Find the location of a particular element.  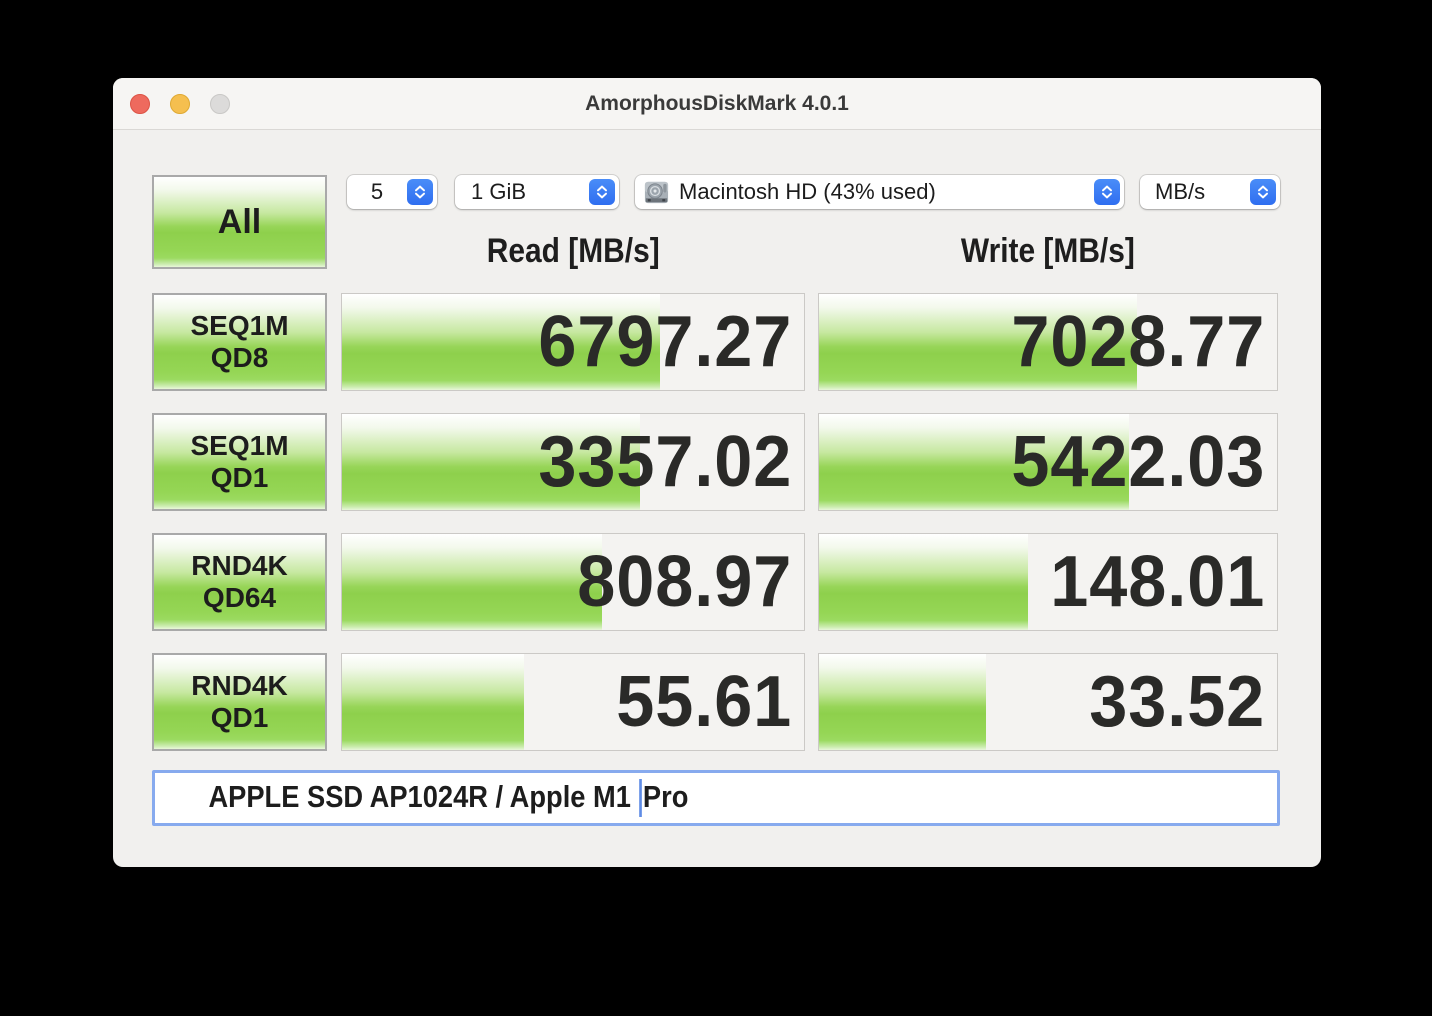

read-value: 808.97 is located at coordinates (684, 582).